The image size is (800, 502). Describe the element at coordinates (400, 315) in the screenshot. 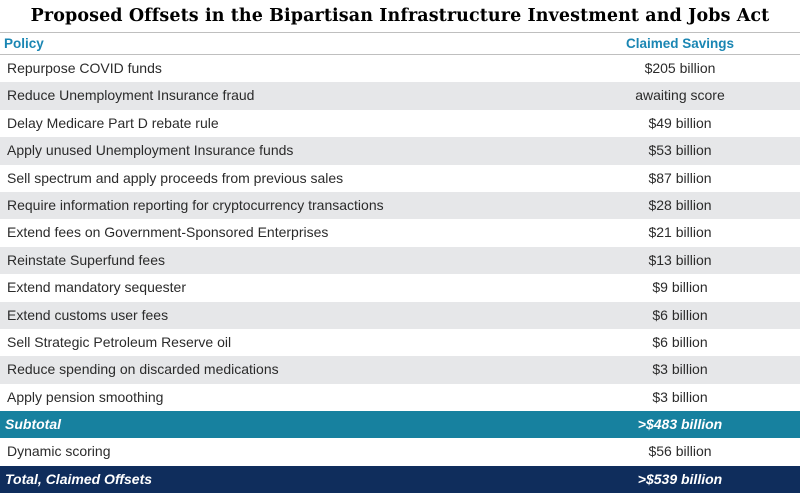

I see `table-row: Extend customs user fees $6 billion` at that location.